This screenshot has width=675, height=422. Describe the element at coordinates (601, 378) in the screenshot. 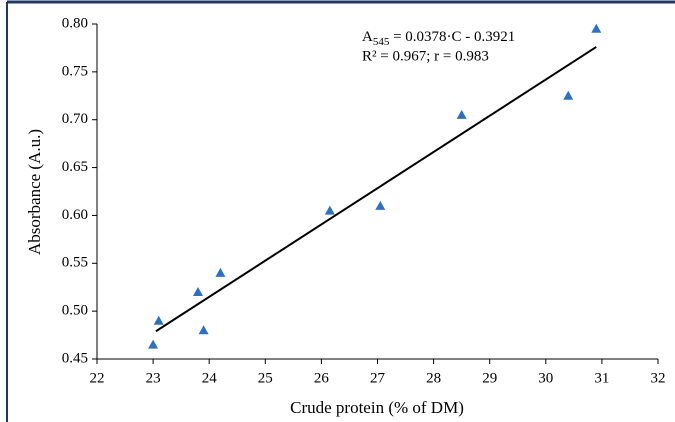

I see `x-tick-label: 31` at that location.